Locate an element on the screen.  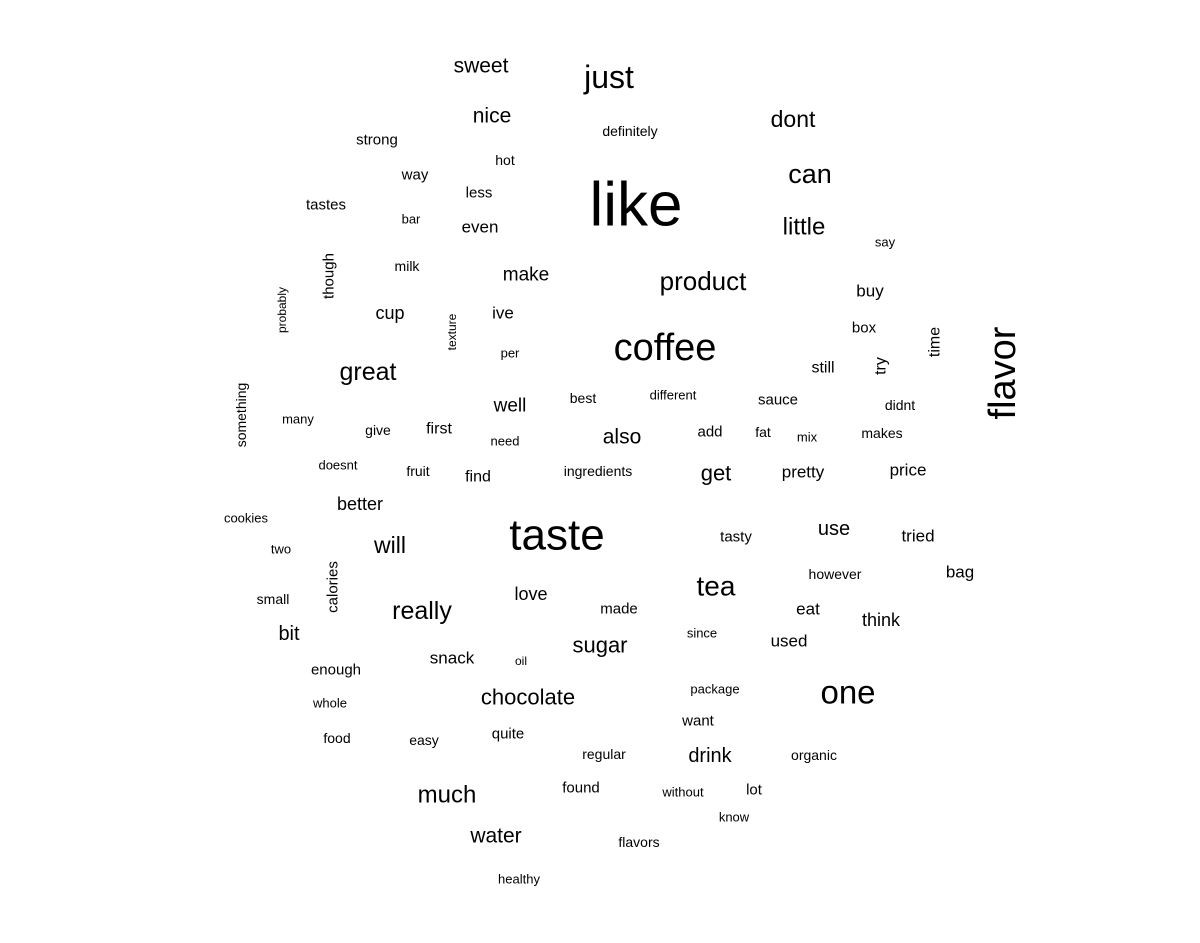
word-buy: buy is located at coordinates (870, 291).